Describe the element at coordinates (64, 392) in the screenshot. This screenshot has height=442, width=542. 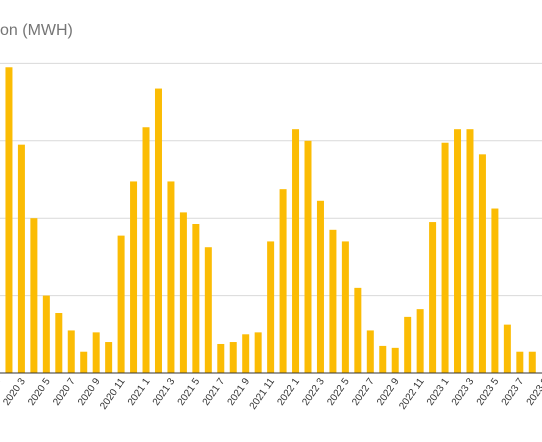
I see `x-tick-label: 2020 7` at that location.